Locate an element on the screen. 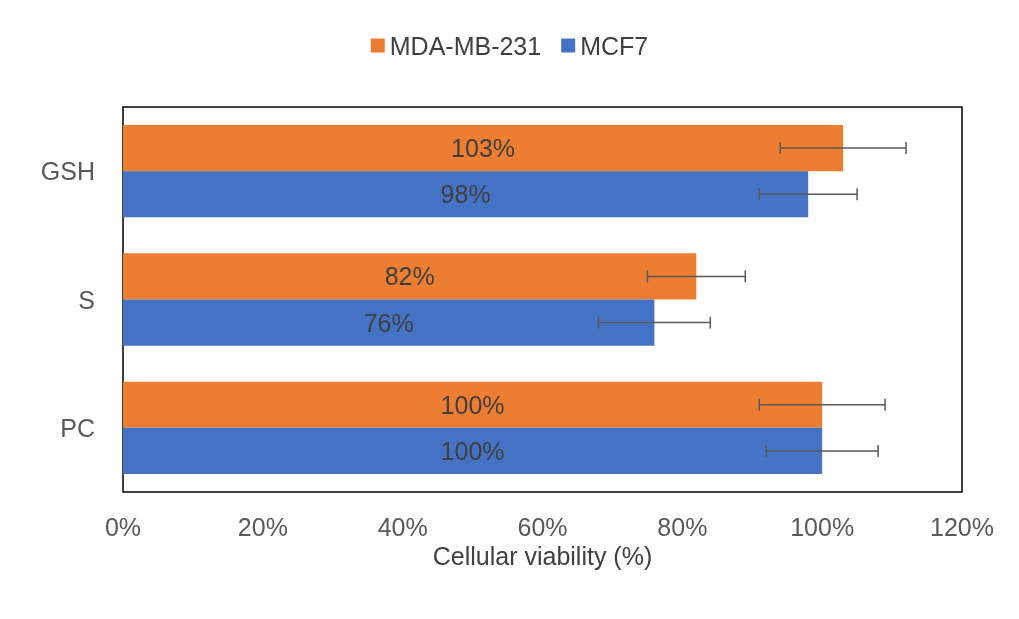 The image size is (1019, 619). y-tick-label: S is located at coordinates (86, 299).